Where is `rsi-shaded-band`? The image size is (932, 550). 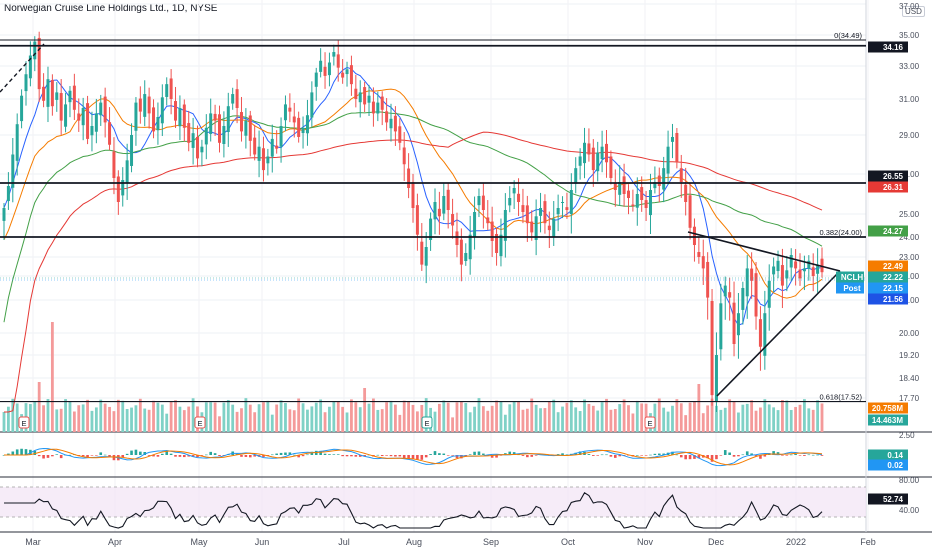 rsi-shaded-band is located at coordinates (433, 502).